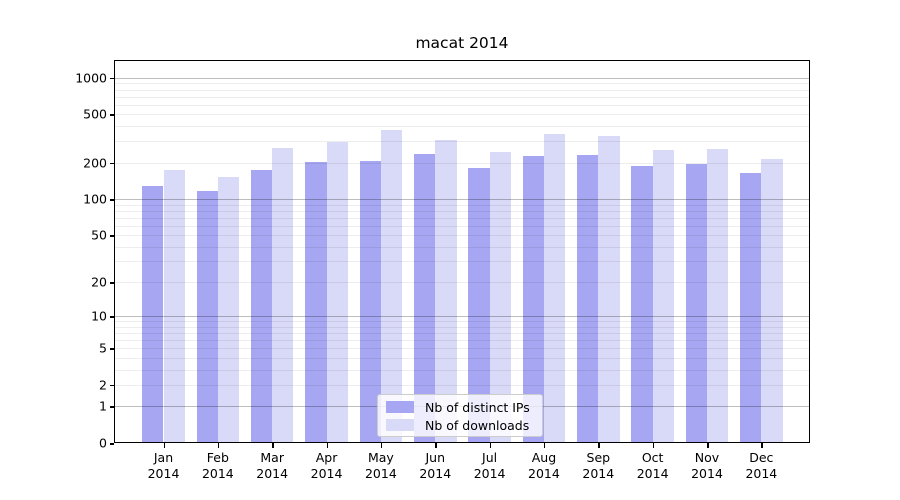 This screenshot has width=900, height=500. Describe the element at coordinates (477, 425) in the screenshot. I see `legend-label-downloads: Nb of downloads` at that location.